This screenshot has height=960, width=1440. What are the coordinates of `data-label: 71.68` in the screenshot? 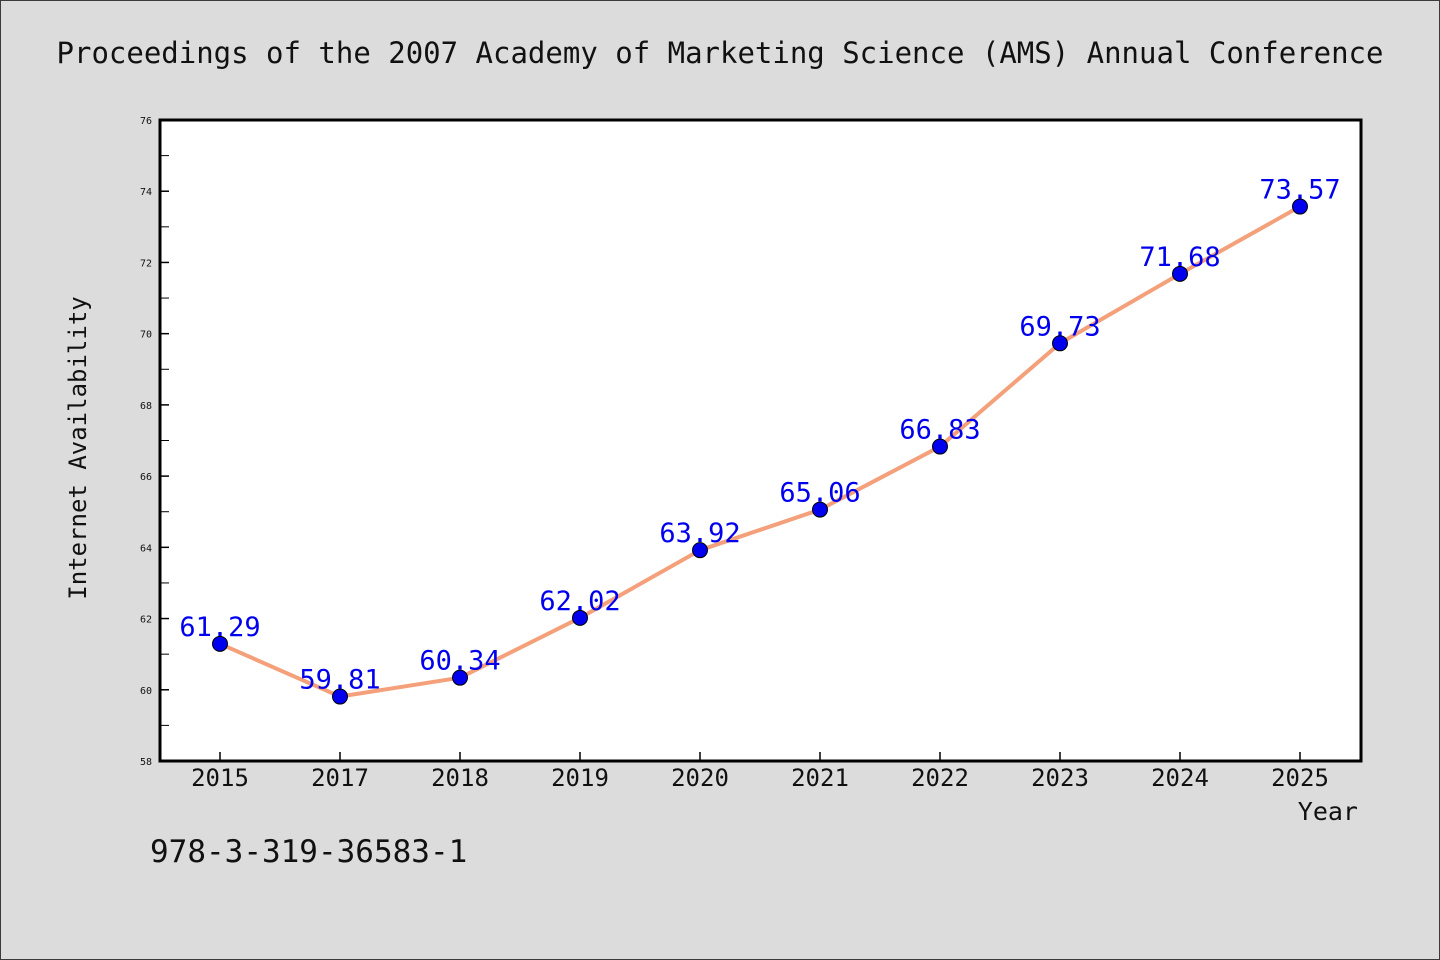 It's located at (1179, 257).